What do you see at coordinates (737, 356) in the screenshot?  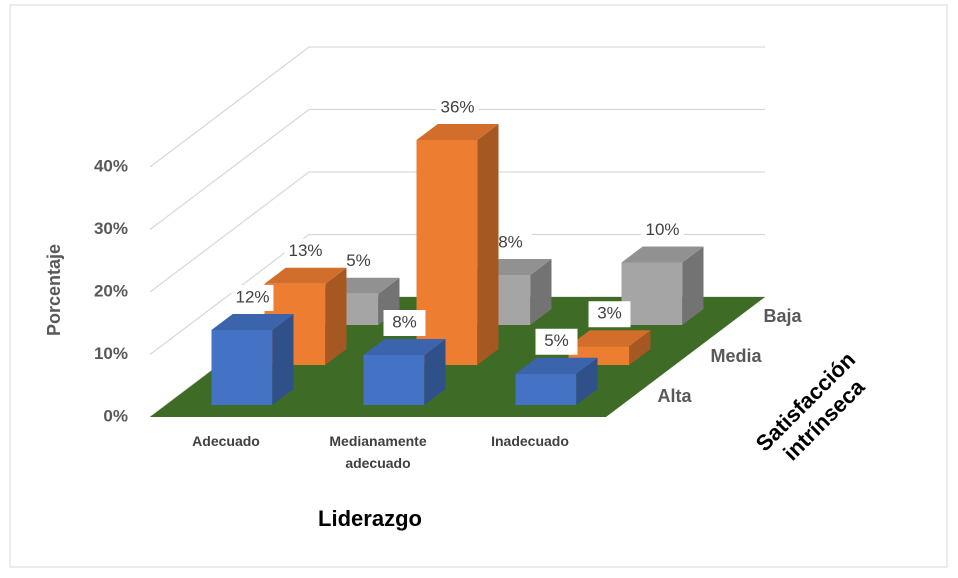 I see `z-tick-label: Media` at bounding box center [737, 356].